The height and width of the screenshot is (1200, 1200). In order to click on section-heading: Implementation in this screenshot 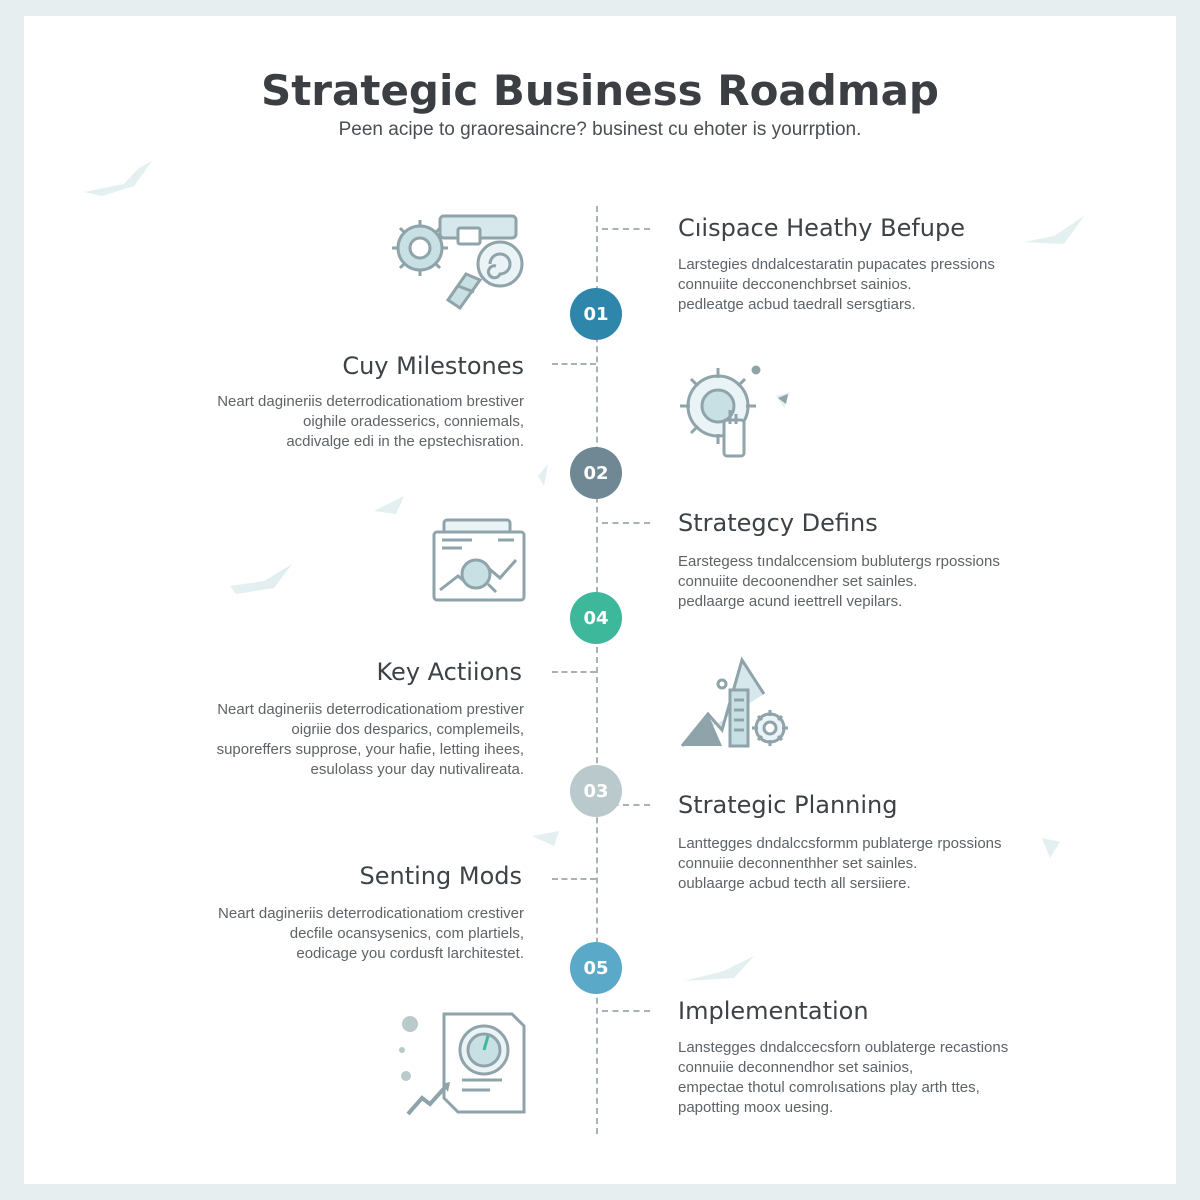, I will do `click(773, 1011)`.